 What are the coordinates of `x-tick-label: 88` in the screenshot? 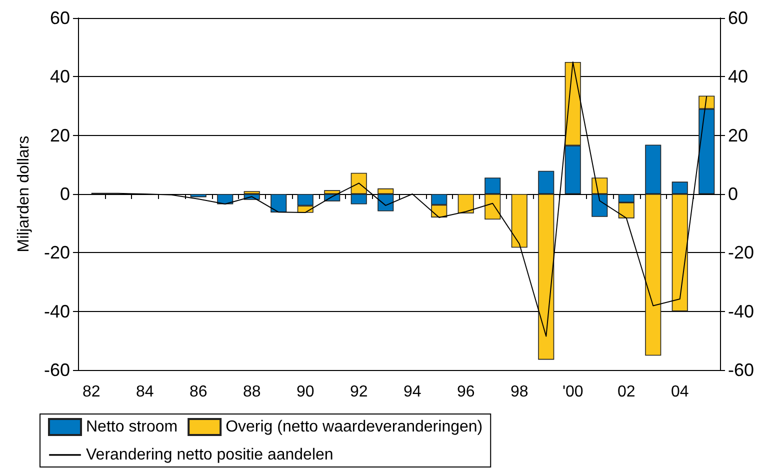 It's located at (251, 392).